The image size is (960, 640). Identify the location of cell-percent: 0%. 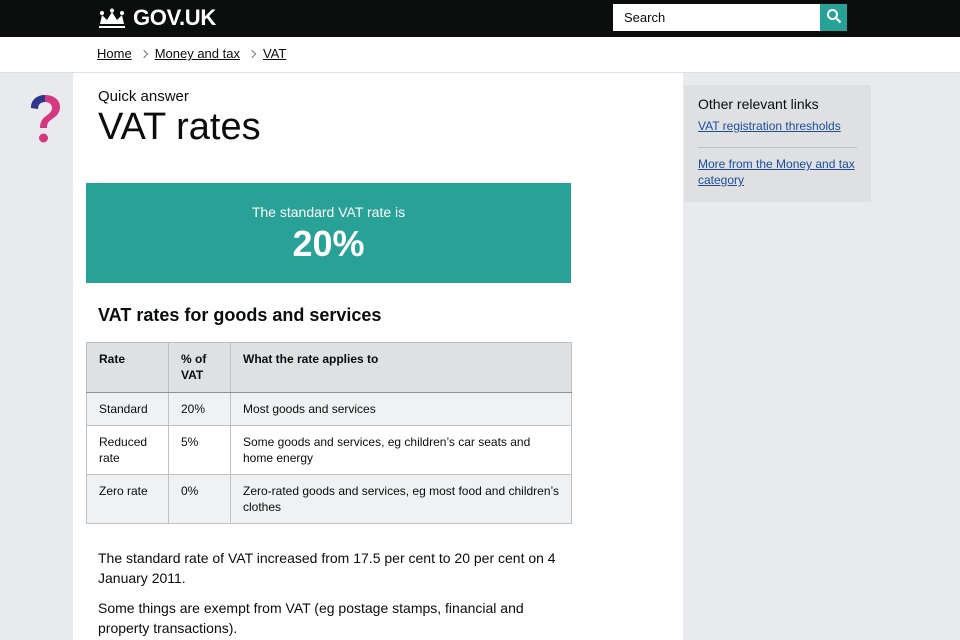
(199, 499).